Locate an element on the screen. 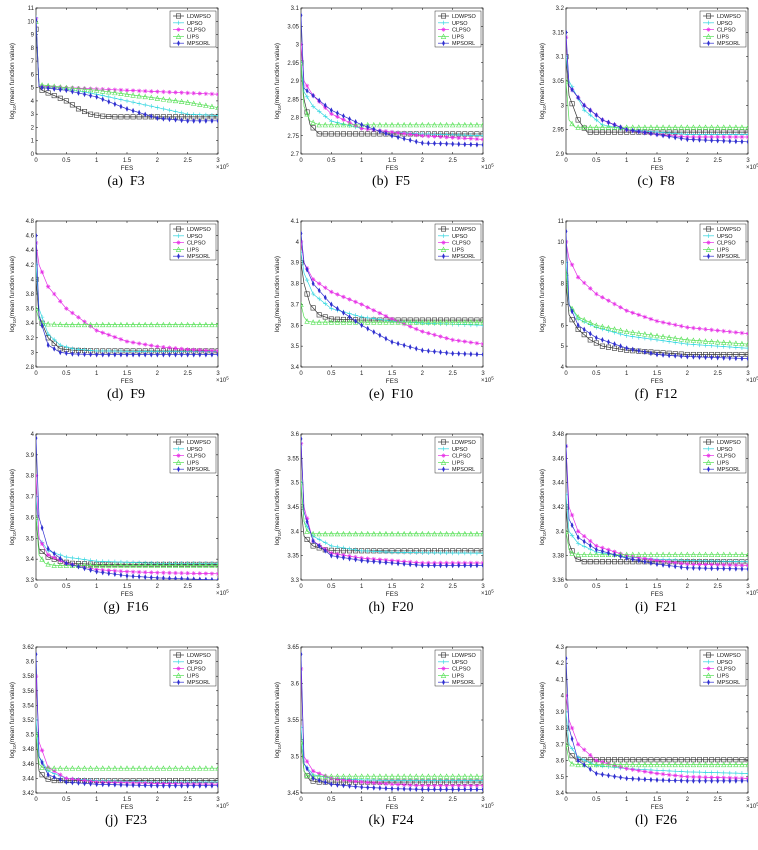 The image size is (758, 850). y-tick-label: 0 is located at coordinates (33, 155).